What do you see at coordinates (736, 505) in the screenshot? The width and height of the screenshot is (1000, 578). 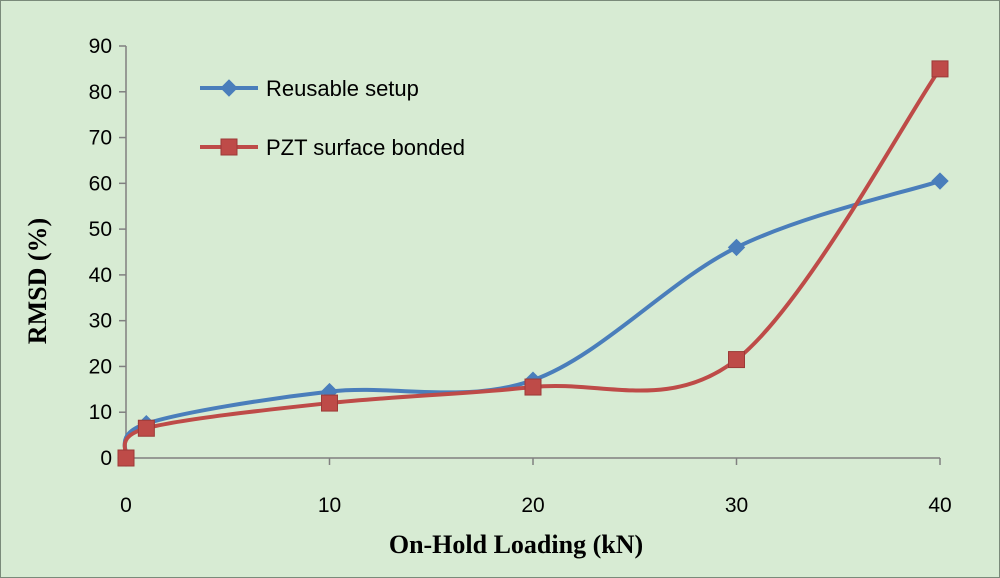 I see `x-tick-label: 30` at bounding box center [736, 505].